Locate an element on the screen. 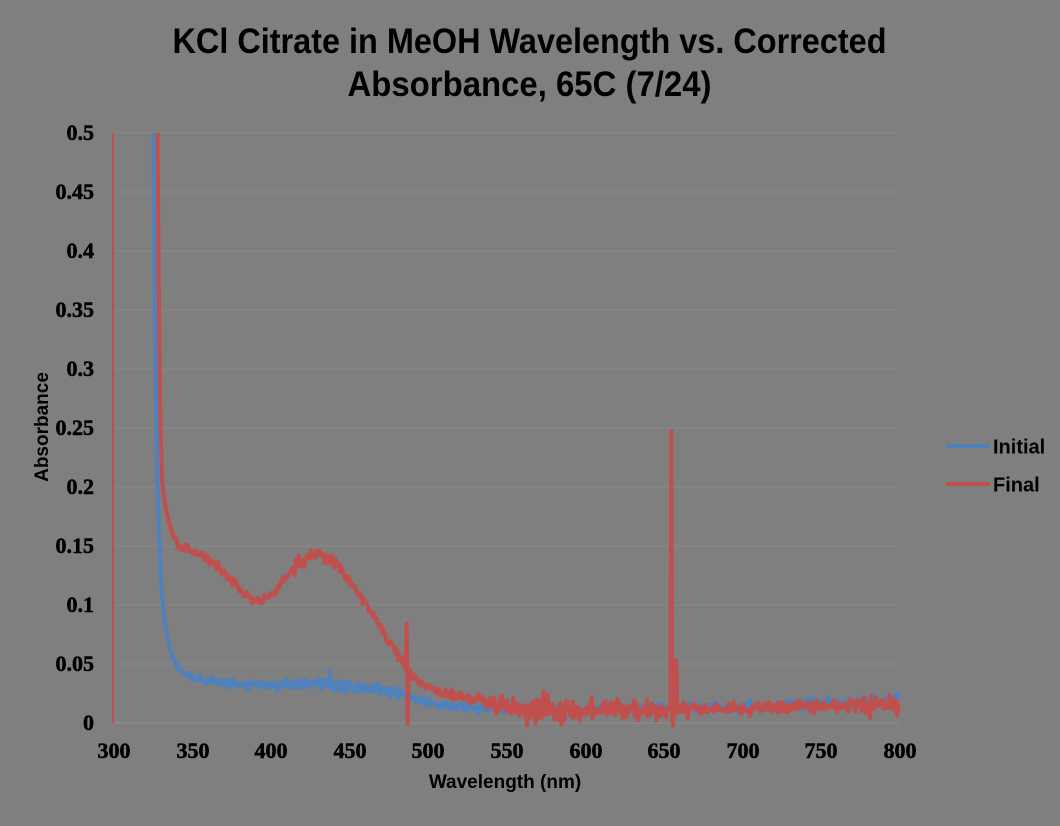 The height and width of the screenshot is (826, 1060). svg-text: 0.35 is located at coordinates (75, 309).